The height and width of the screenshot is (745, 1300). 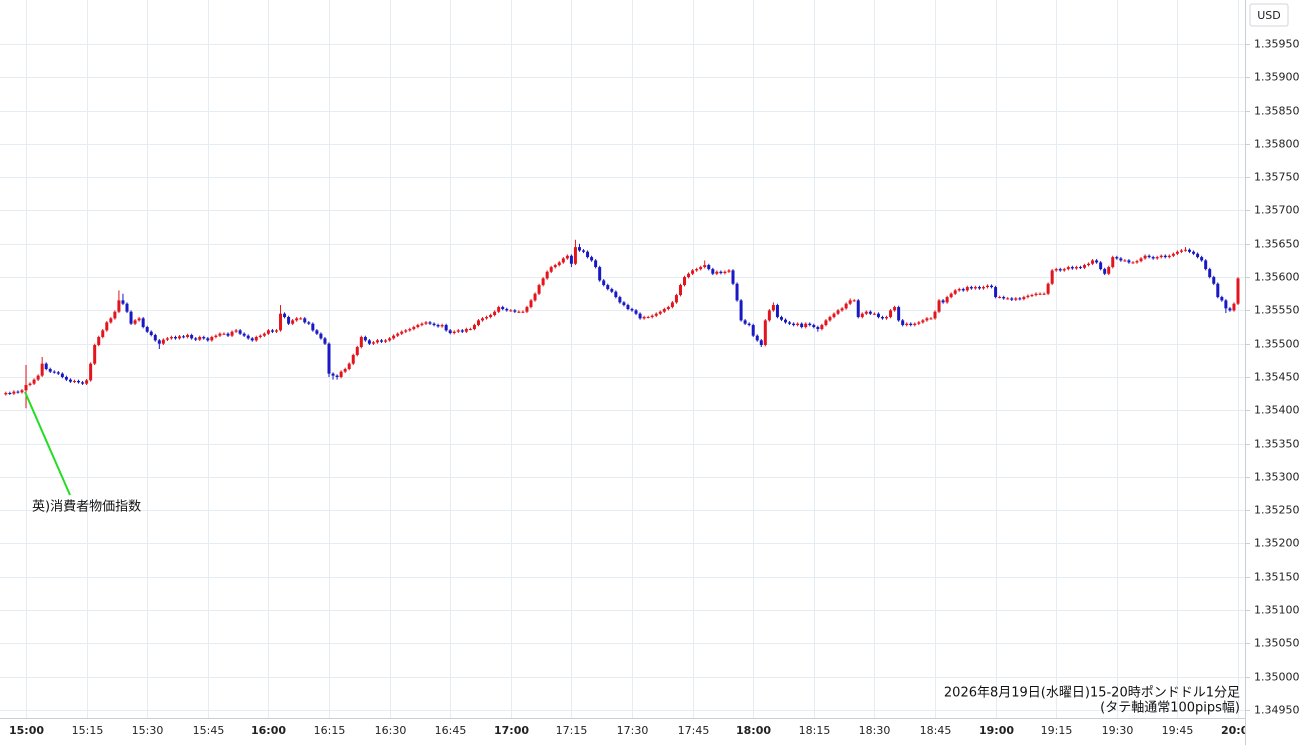 I want to click on y-tick-label: 1.35750, so click(x=1277, y=177).